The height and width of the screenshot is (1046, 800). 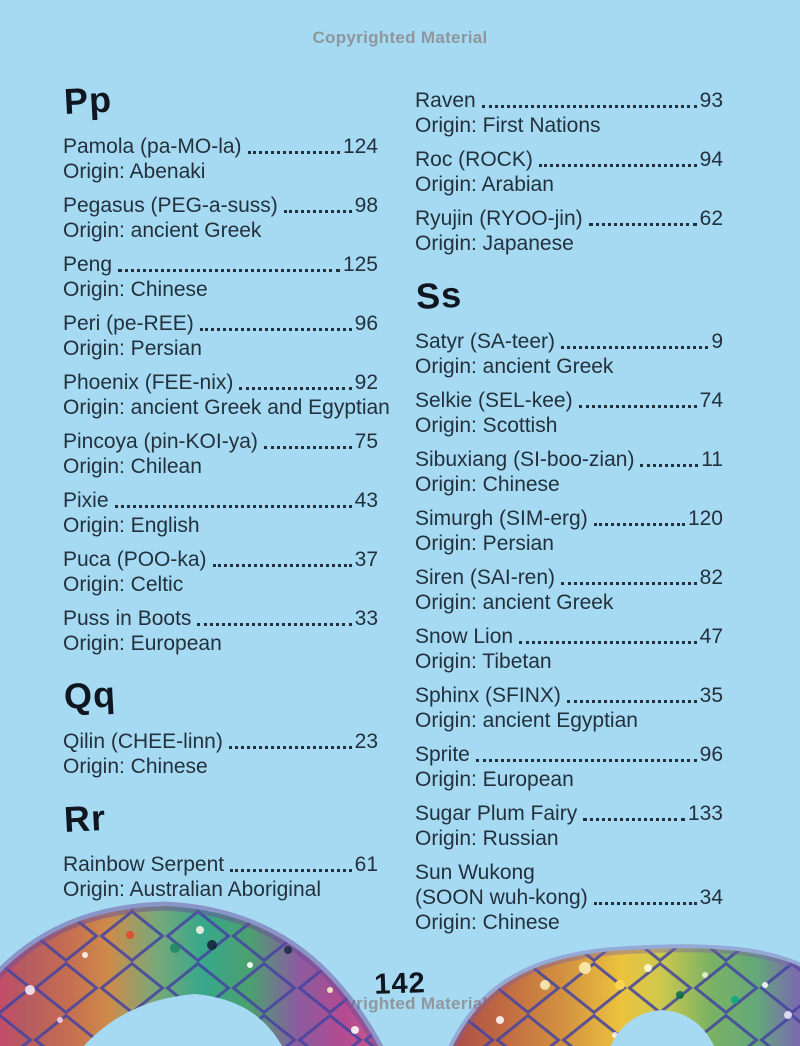 What do you see at coordinates (131, 525) in the screenshot?
I see `entry-origin: Origin: English` at bounding box center [131, 525].